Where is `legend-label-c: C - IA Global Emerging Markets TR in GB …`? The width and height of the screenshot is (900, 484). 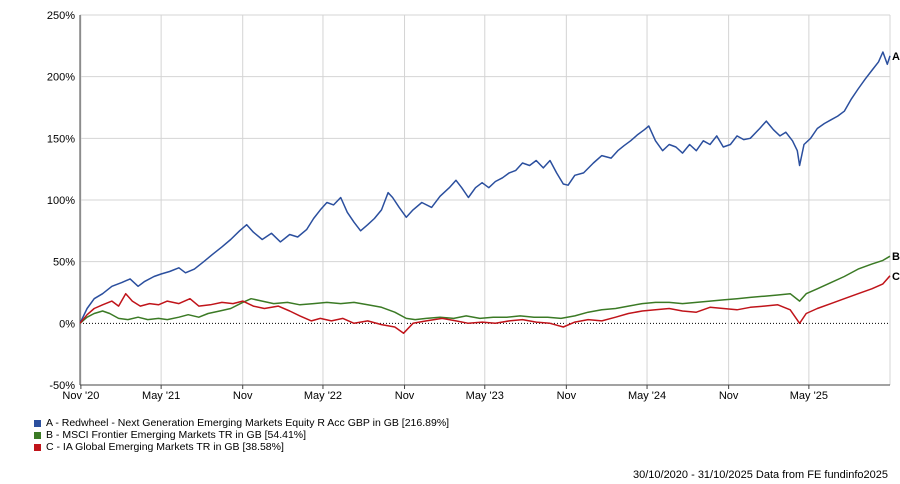
legend-label-c: C - IA Global Emerging Markets TR in GB … is located at coordinates (165, 447).